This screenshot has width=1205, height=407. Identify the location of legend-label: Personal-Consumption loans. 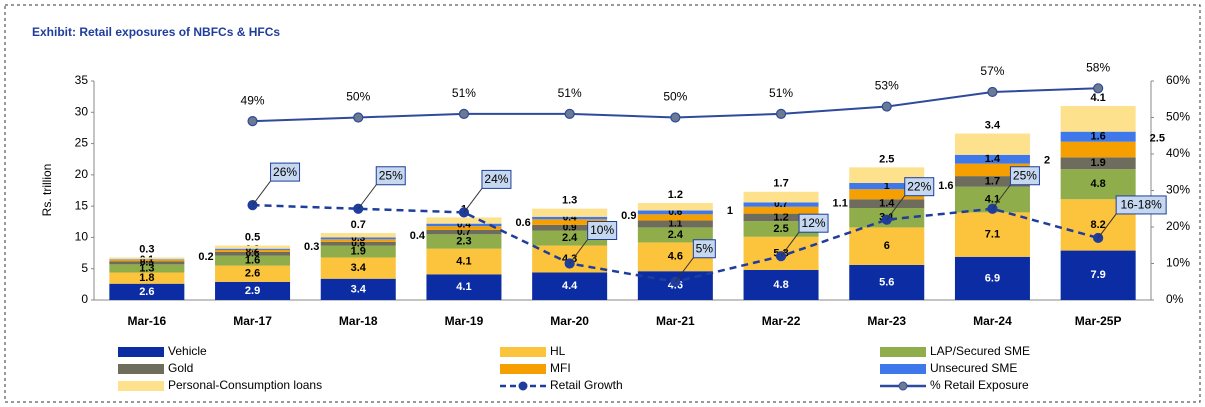
(245, 385).